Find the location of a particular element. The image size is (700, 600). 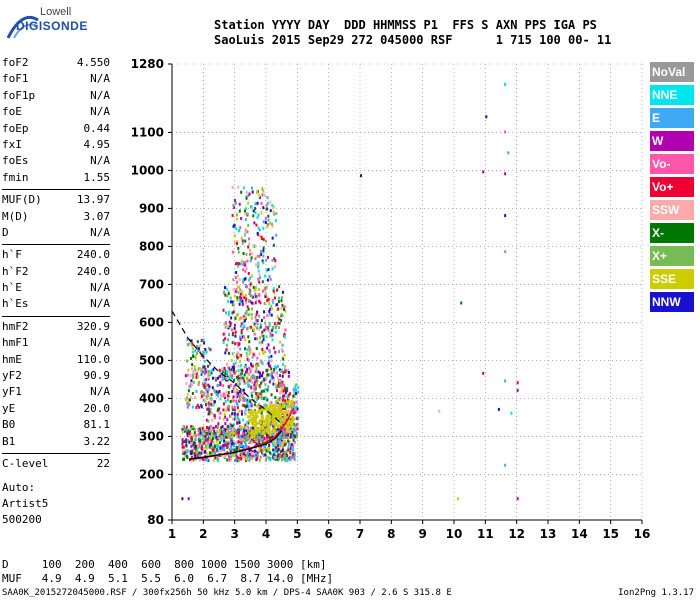

x-tick-label: 7 is located at coordinates (360, 534).